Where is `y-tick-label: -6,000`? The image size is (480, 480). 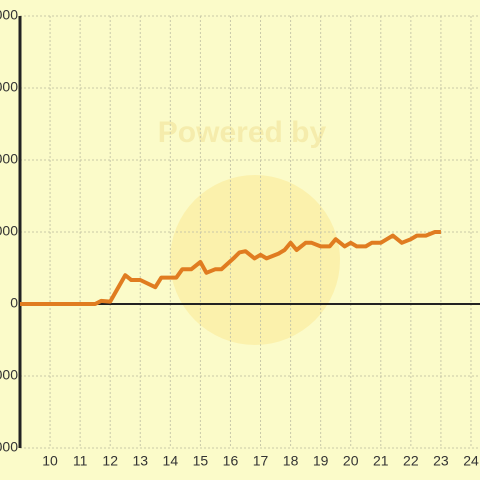 y-tick-label: -6,000 is located at coordinates (9, 447).